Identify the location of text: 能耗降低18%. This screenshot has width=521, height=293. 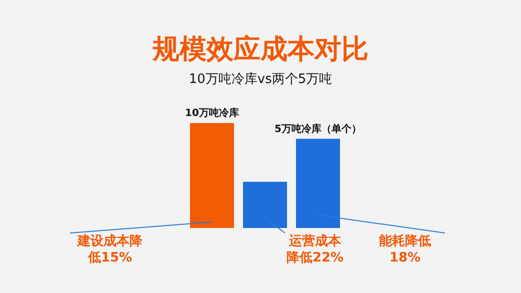
(405, 249).